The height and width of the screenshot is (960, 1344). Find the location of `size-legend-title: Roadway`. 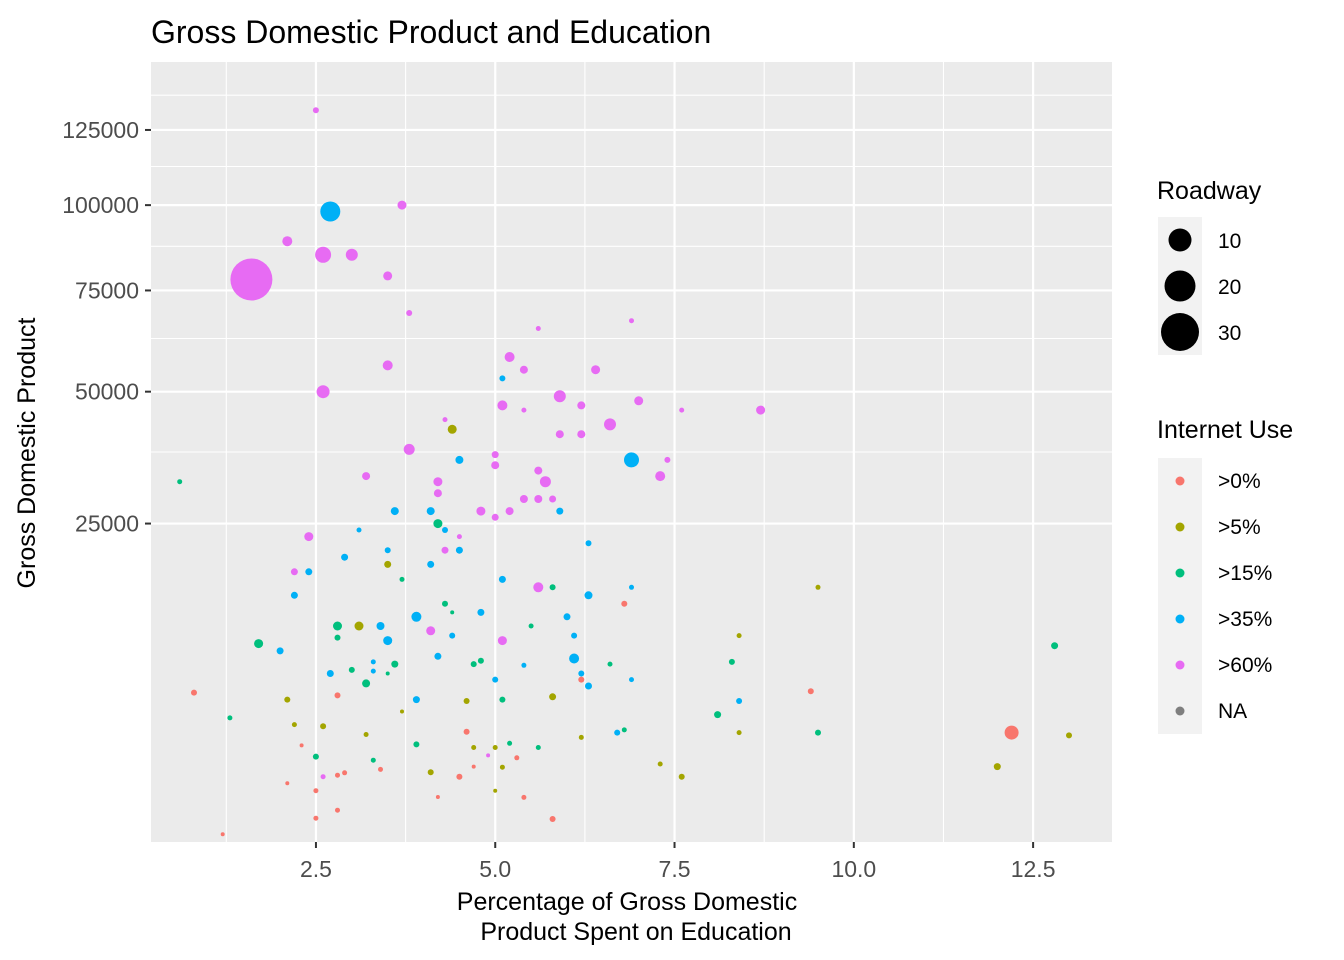

size-legend-title: Roadway is located at coordinates (1209, 191).